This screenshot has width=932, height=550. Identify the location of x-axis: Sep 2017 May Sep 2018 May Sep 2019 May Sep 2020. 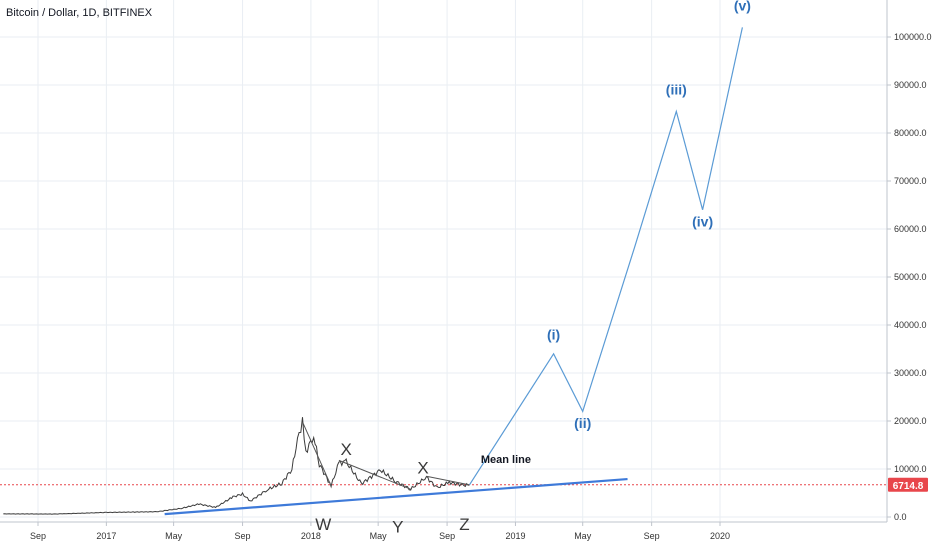
(380, 531).